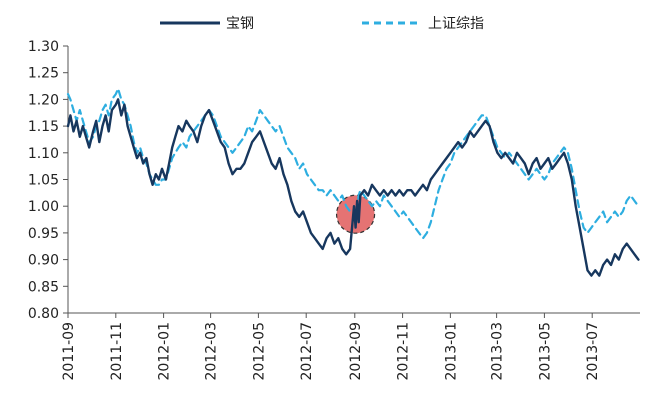  What do you see at coordinates (322, 24) in the screenshot?
I see `legend: 宝钢 上证综指` at bounding box center [322, 24].